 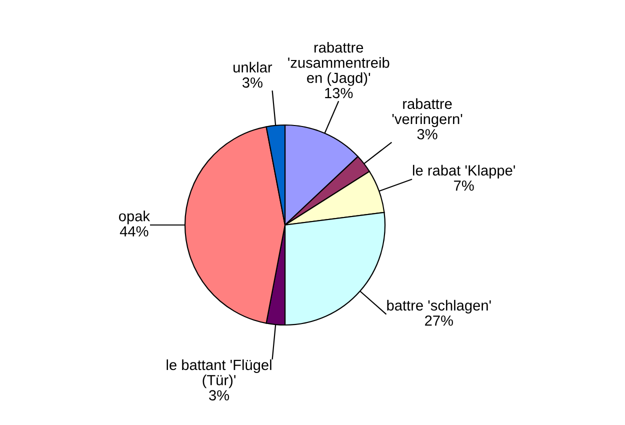 I want to click on data-label: 44%, so click(x=134, y=231).